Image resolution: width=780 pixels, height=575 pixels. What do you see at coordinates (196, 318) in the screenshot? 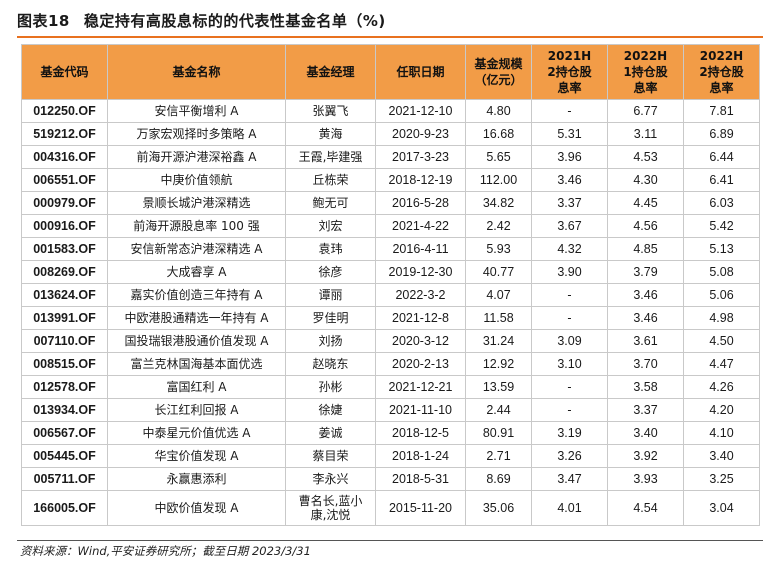
I see `fund-name-cell: 中欧港股通精选一年持有 A` at bounding box center [196, 318].